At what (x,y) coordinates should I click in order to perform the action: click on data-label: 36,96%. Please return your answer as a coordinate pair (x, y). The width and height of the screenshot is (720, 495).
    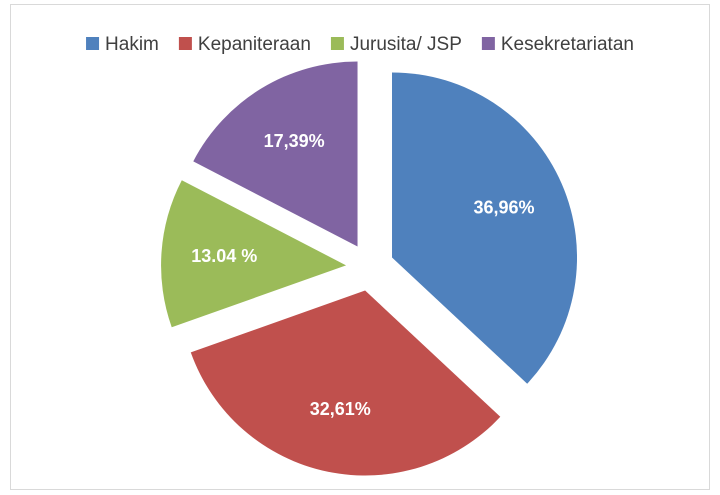
    Looking at the image, I should click on (503, 208).